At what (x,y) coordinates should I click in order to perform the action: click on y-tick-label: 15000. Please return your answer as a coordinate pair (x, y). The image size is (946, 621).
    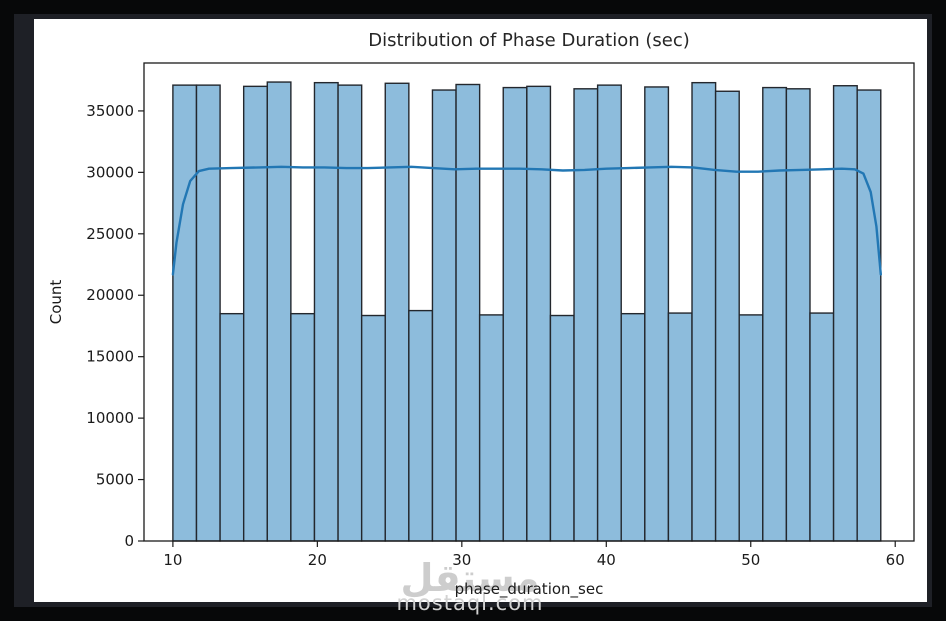
    Looking at the image, I should click on (110, 357).